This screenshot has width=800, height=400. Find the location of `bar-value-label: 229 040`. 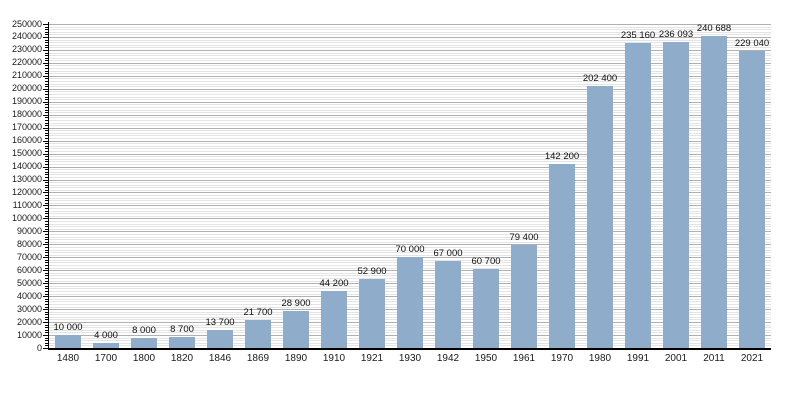

bar-value-label: 229 040 is located at coordinates (752, 44).